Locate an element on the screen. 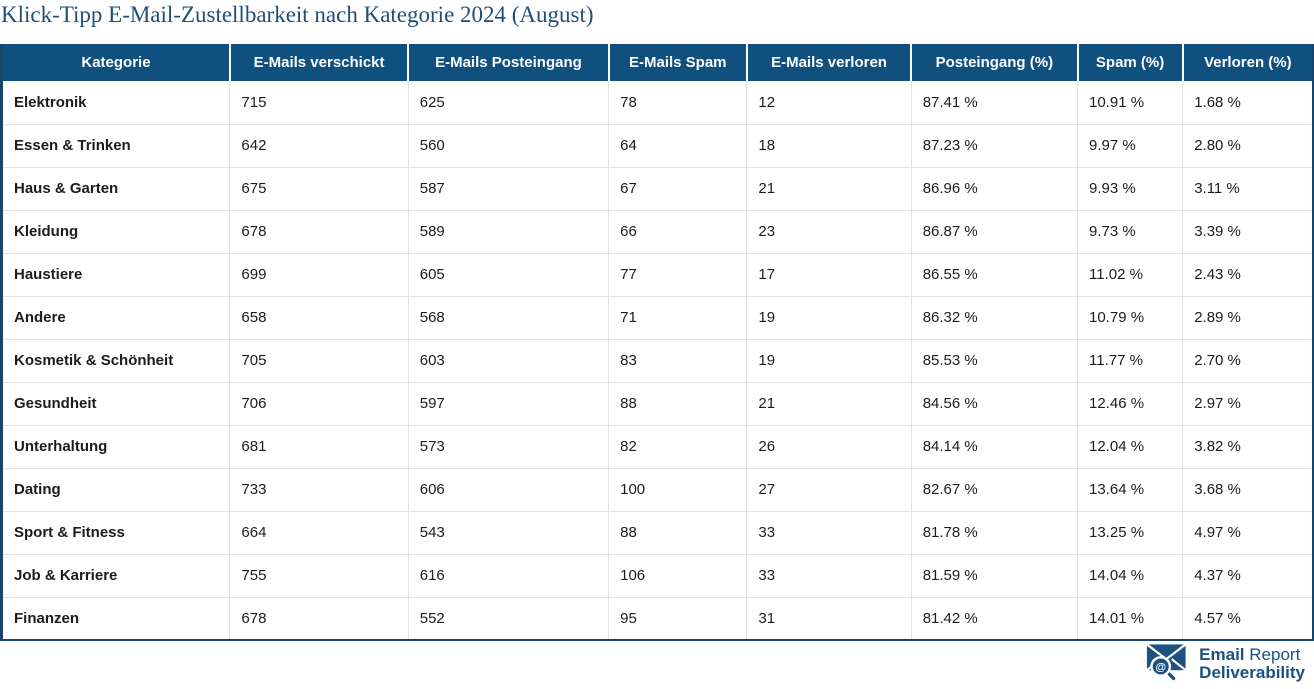 The width and height of the screenshot is (1314, 689). value-cell: 587 is located at coordinates (509, 188).